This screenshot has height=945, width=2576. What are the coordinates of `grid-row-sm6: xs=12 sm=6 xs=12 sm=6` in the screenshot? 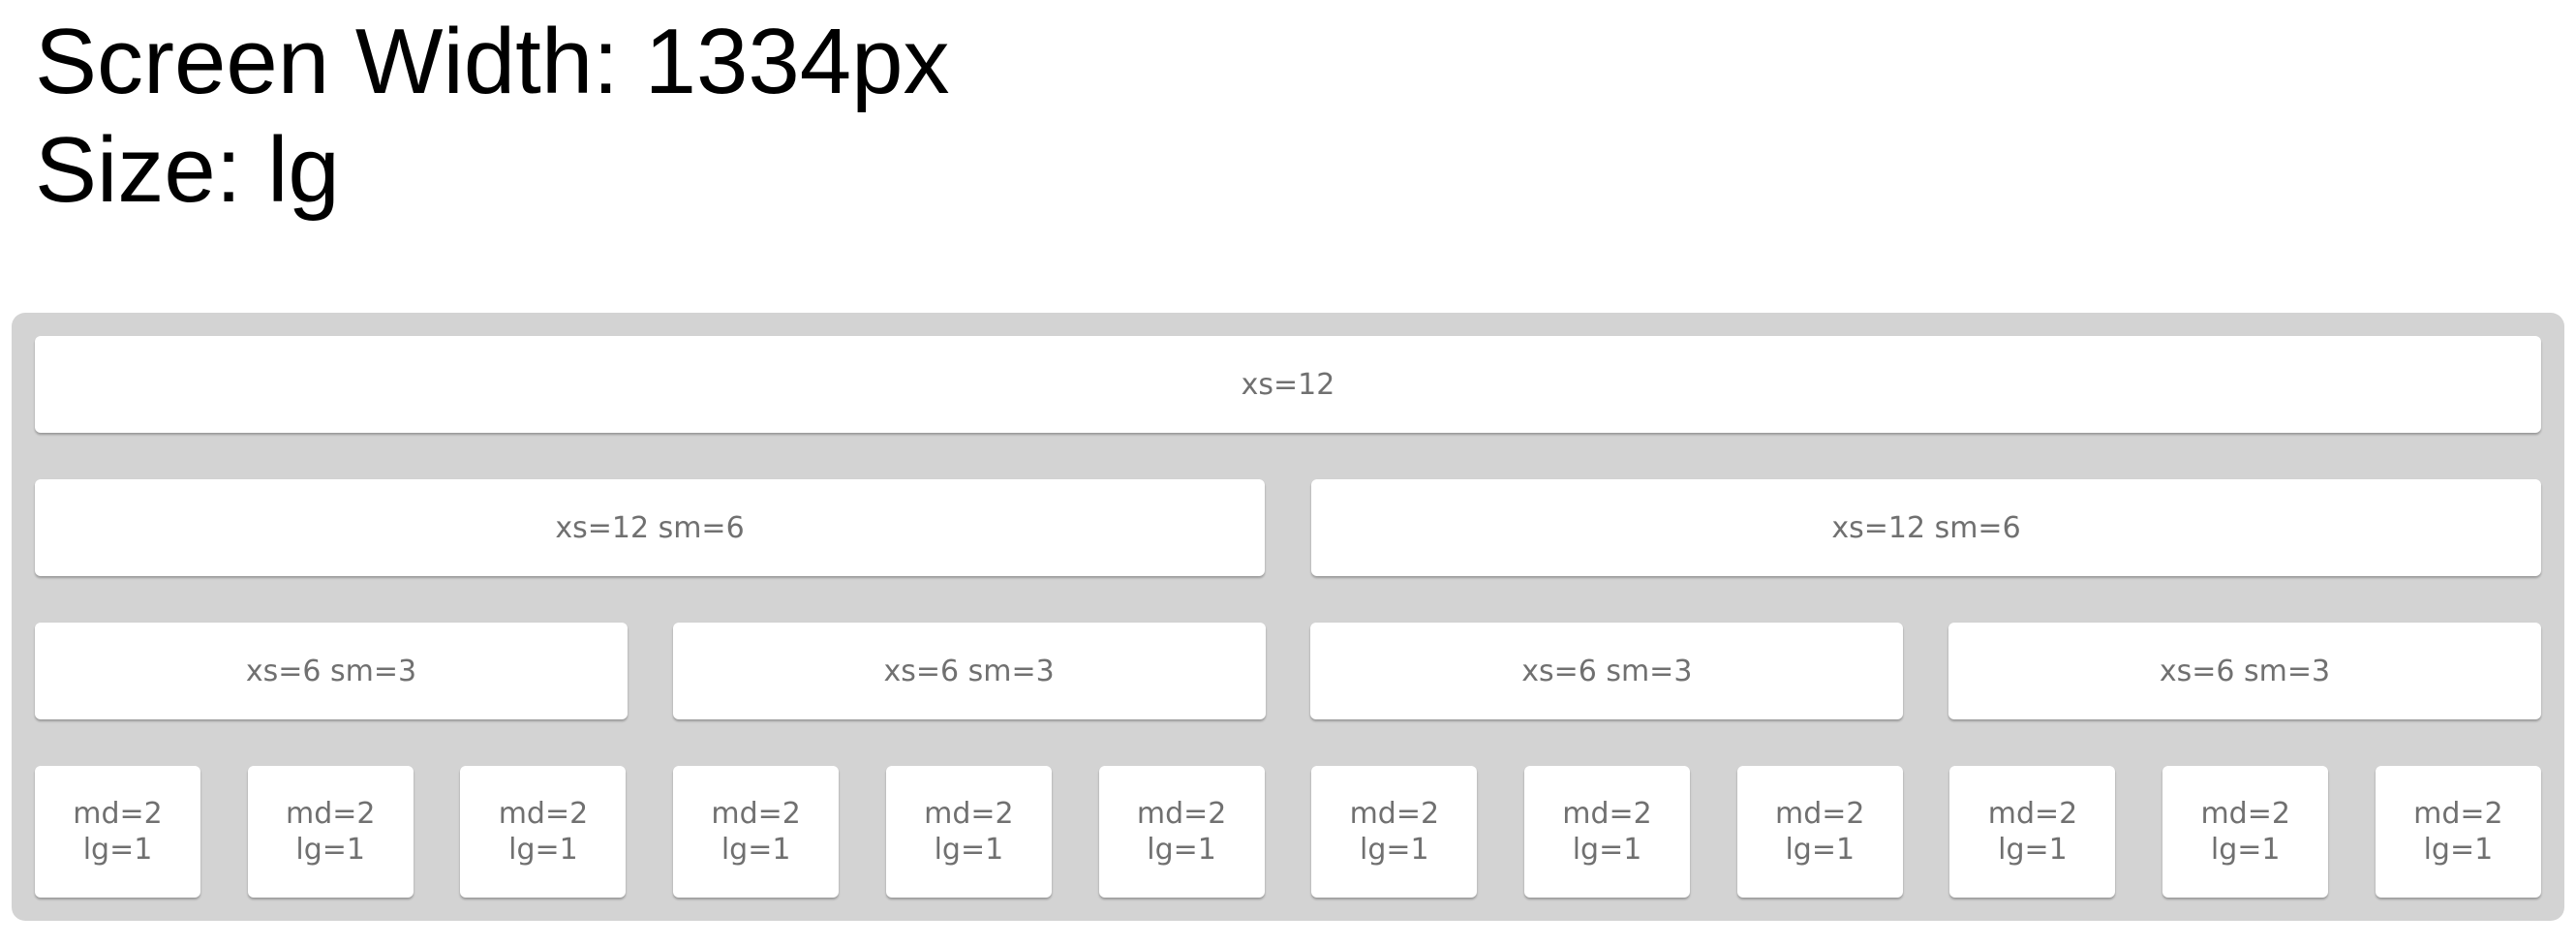 It's located at (1288, 527).